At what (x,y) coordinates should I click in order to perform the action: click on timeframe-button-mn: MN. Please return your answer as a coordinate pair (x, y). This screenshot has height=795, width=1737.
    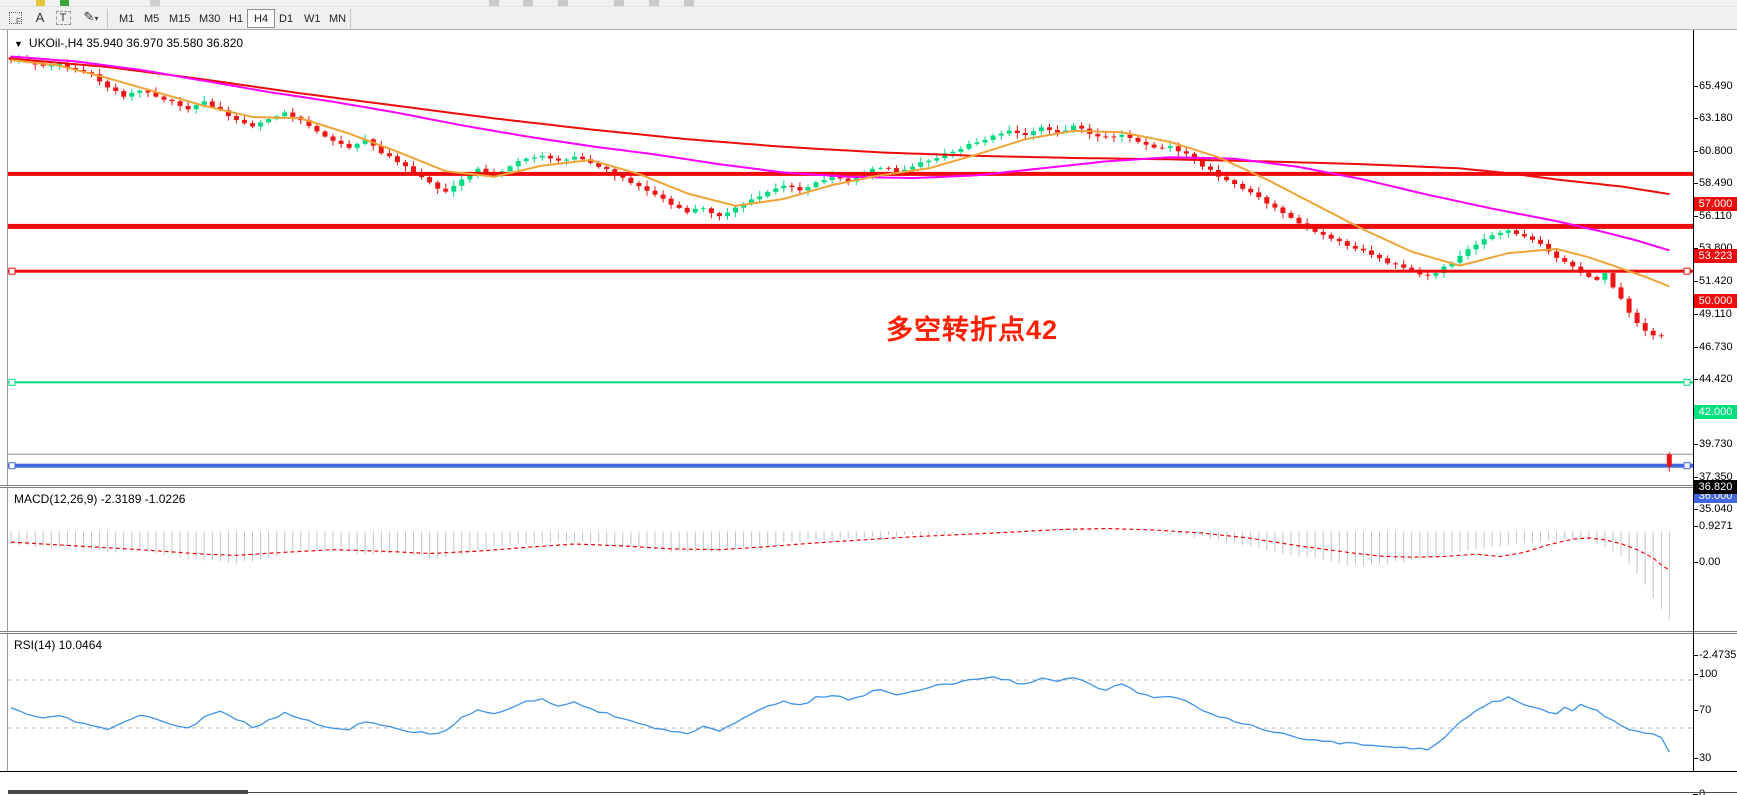
    Looking at the image, I should click on (338, 19).